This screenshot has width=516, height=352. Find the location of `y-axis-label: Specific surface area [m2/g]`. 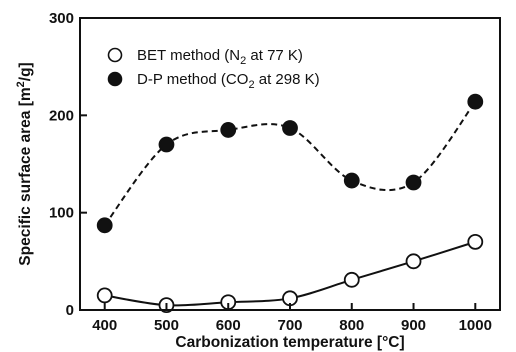

y-axis-label: Specific surface area [m2/g] is located at coordinates (24, 163).